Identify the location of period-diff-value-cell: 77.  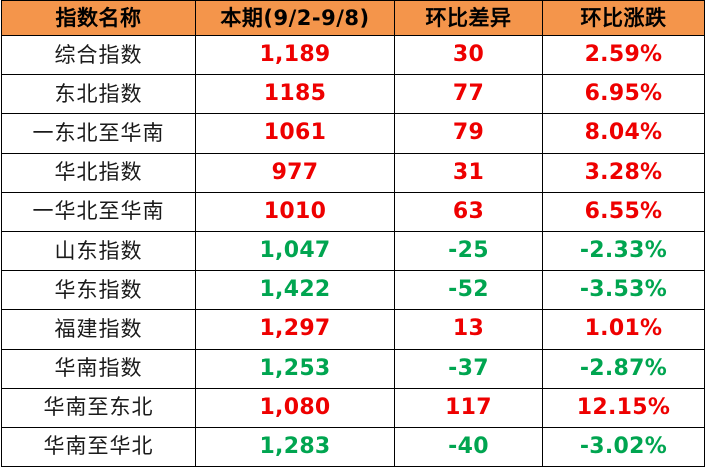
(468, 94).